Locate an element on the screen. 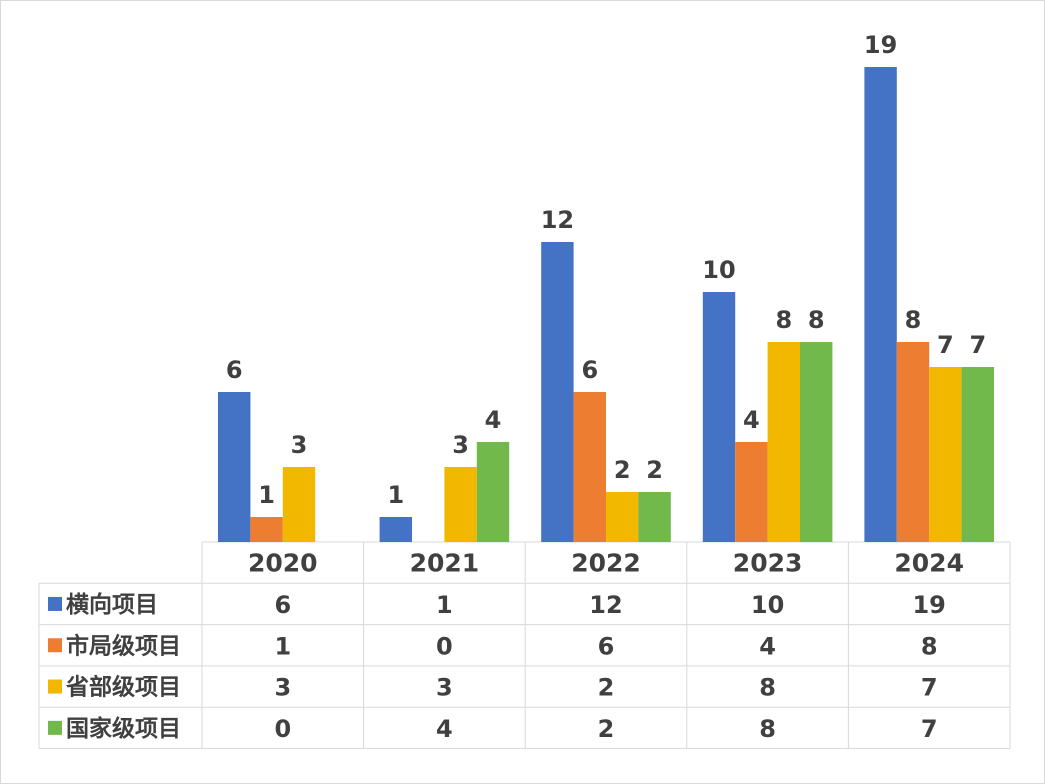 Image resolution: width=1045 pixels, height=784 pixels. data-label-2020-series-1: 6 is located at coordinates (234, 370).